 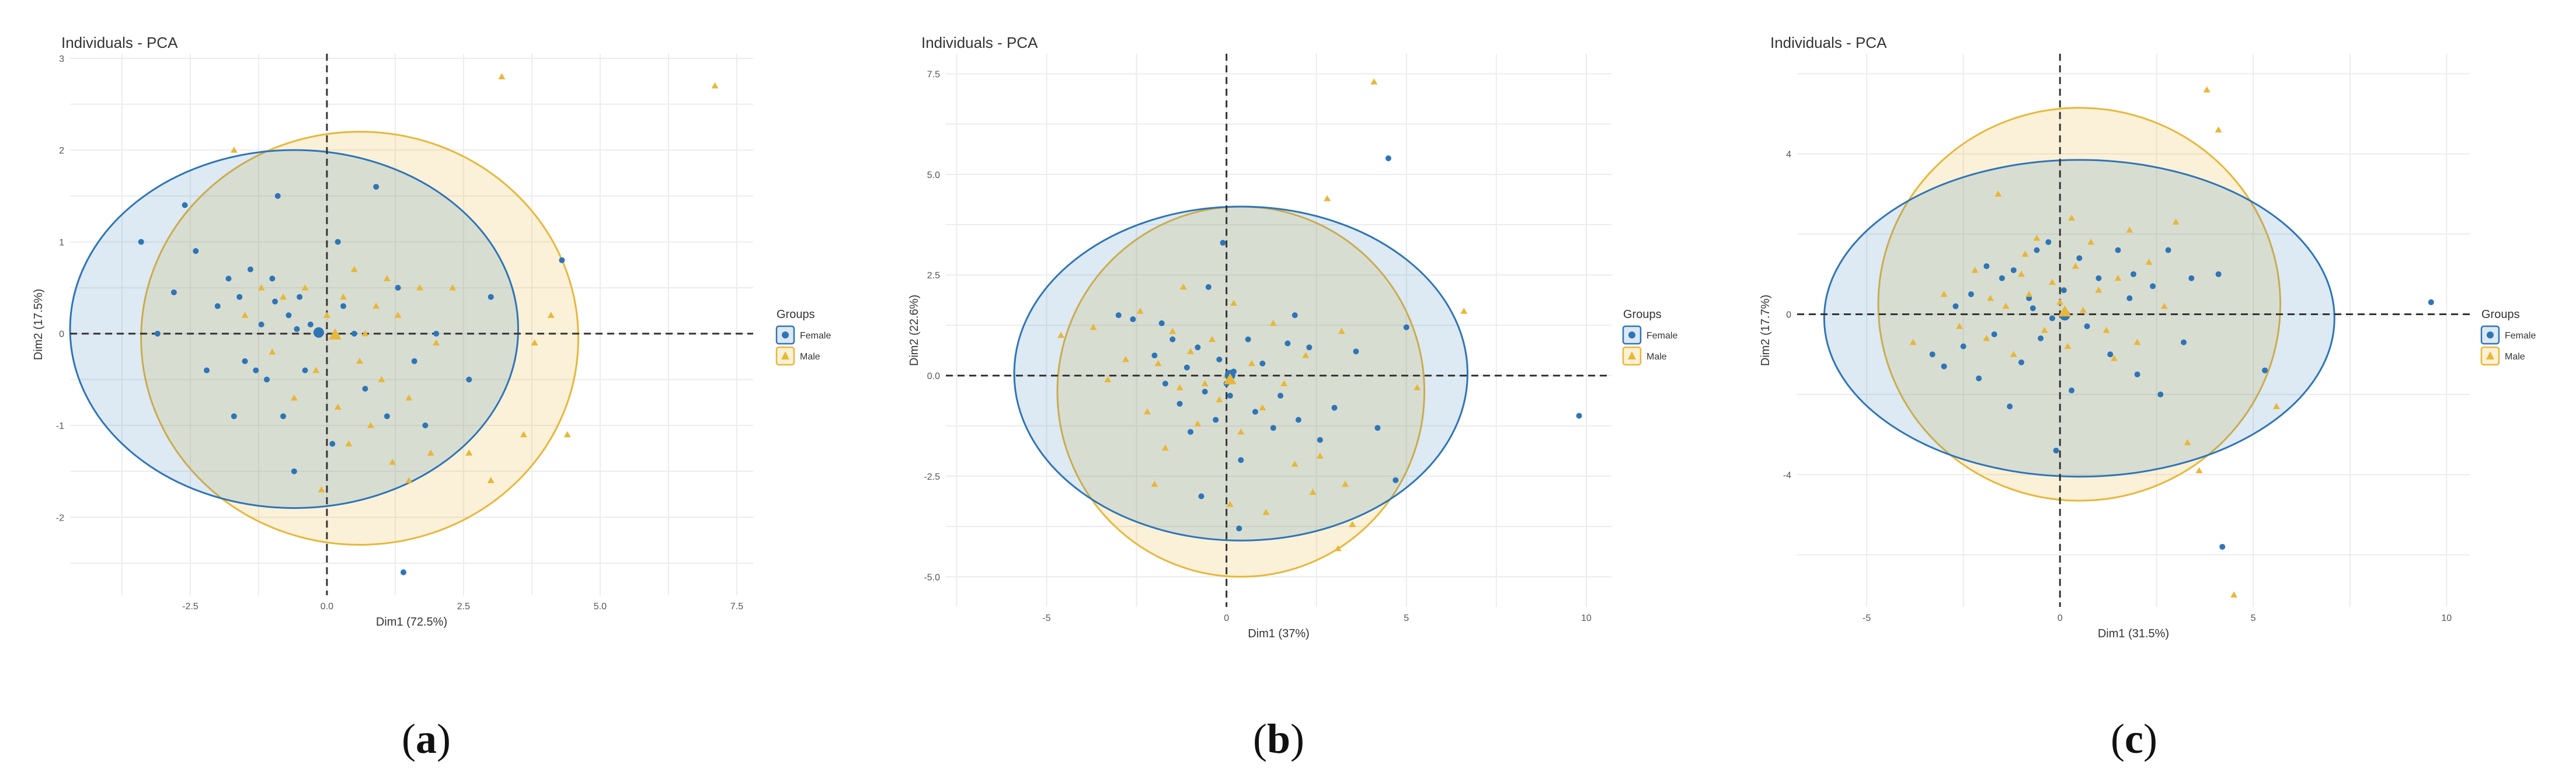 I want to click on ellipse-male, so click(x=2079, y=304).